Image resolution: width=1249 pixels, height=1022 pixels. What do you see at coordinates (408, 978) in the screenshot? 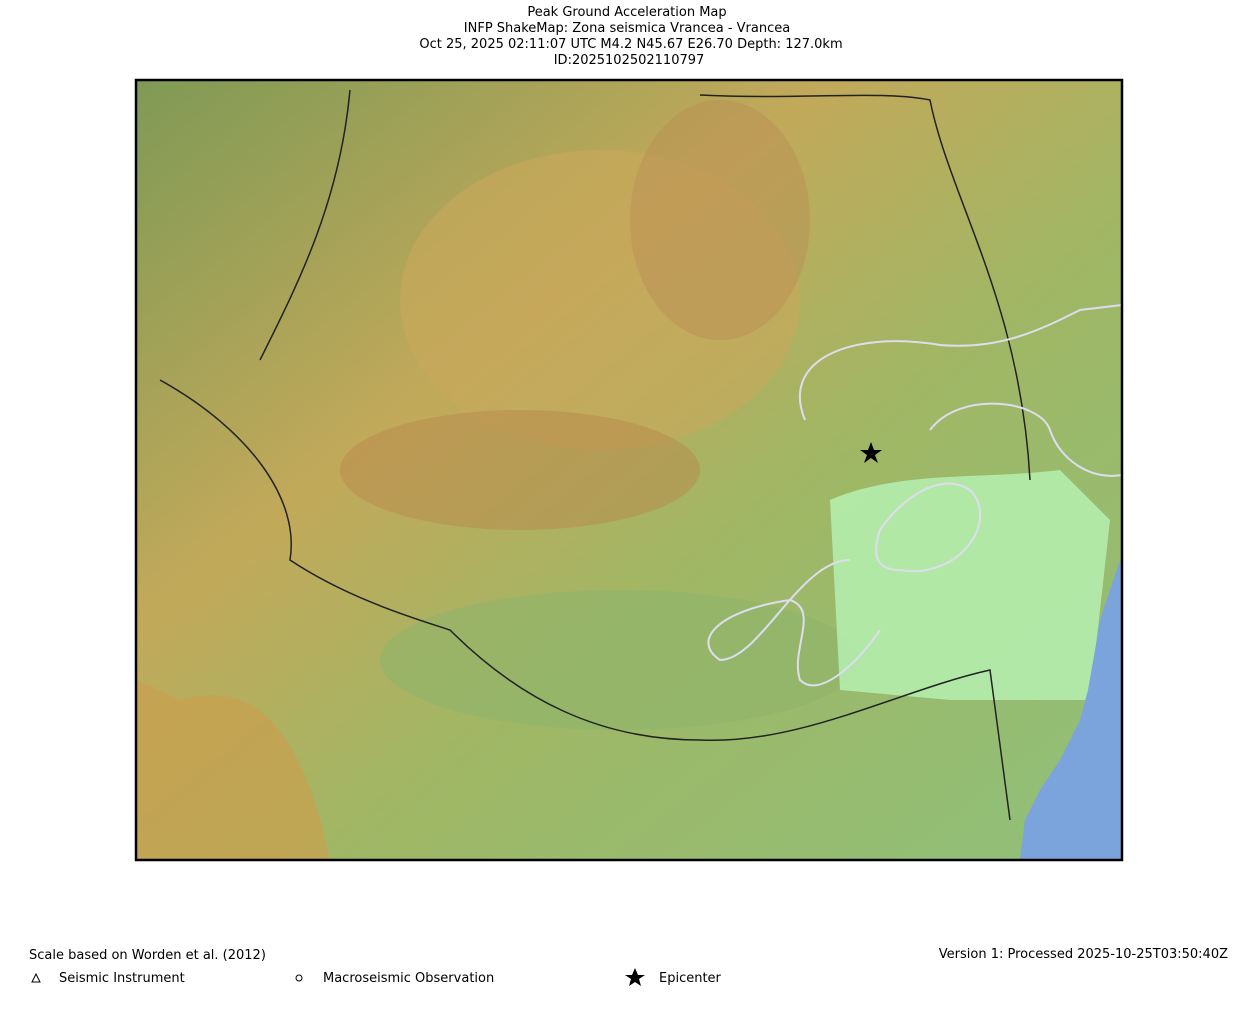
I see `legend-macroseismic: Macroseismic Observation` at bounding box center [408, 978].